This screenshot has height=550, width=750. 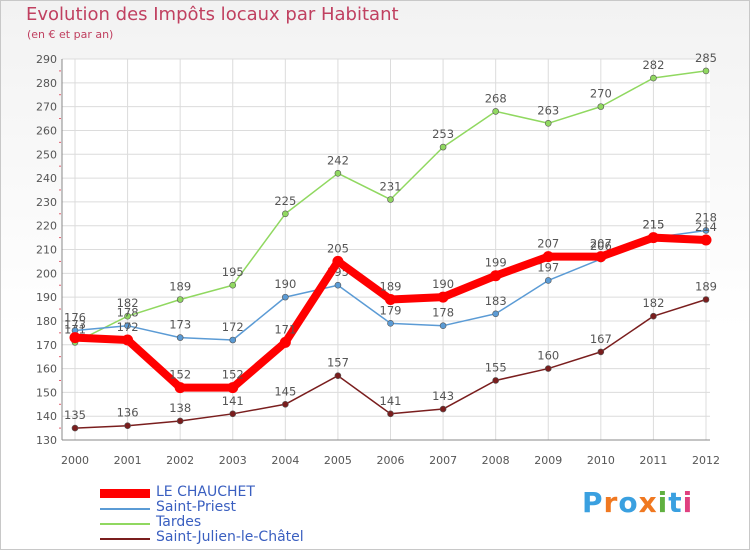 What do you see at coordinates (496, 460) in the screenshot?
I see `x-tick-label: 2008` at bounding box center [496, 460].